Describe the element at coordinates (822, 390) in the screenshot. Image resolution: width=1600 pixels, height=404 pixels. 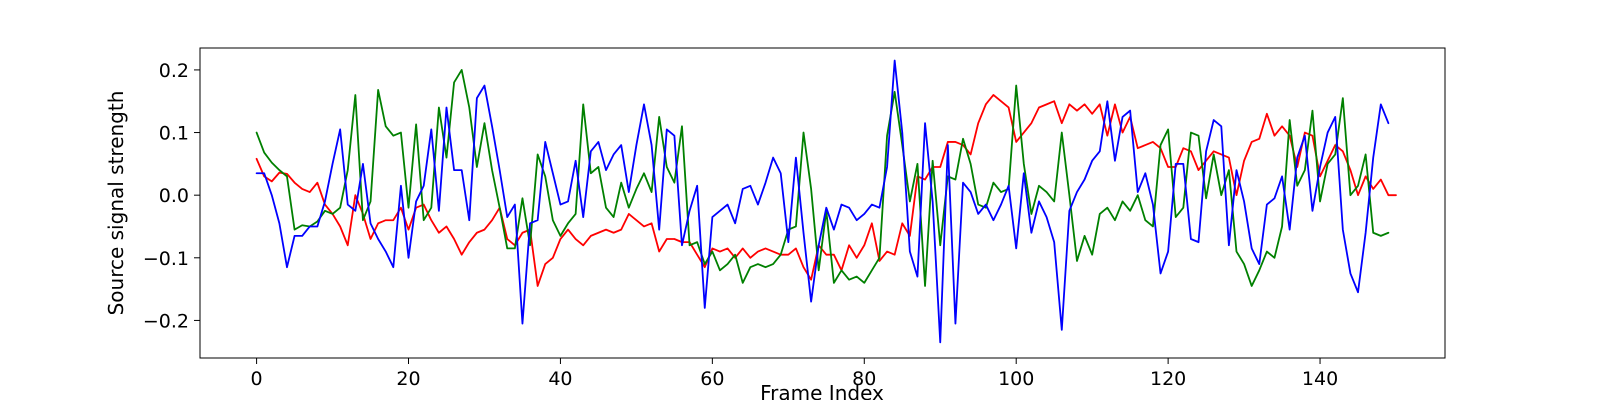
I see `x-axis-label: Frame Index` at that location.